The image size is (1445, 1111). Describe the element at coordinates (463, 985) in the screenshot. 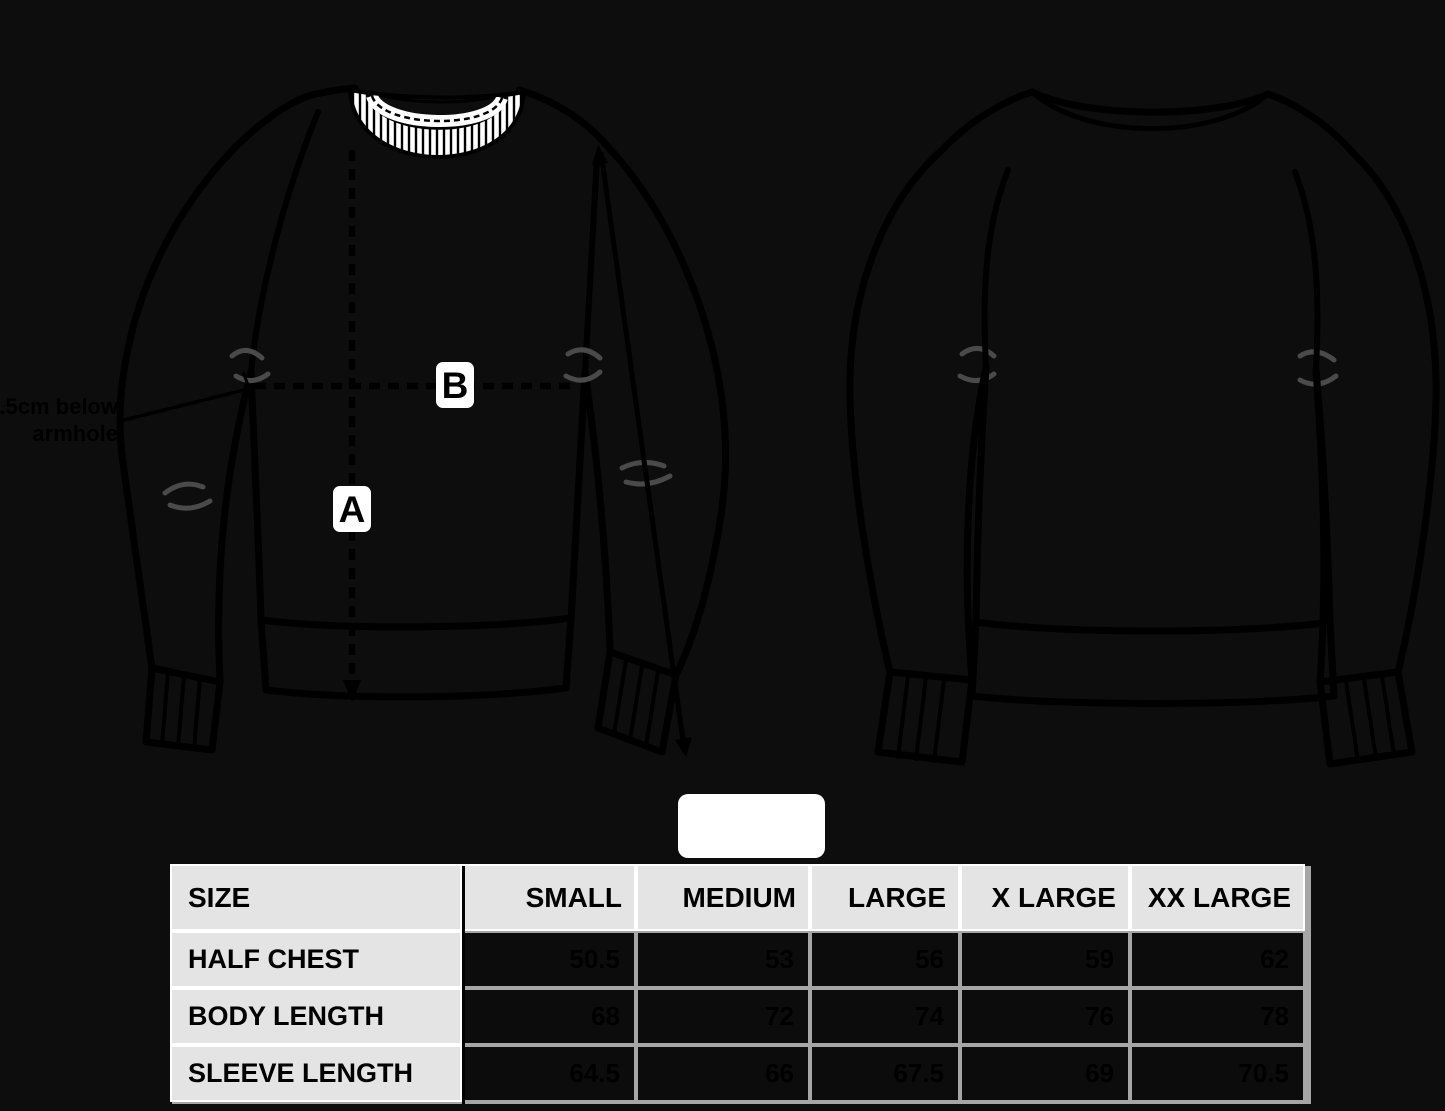

I see `table-black-divider` at that location.